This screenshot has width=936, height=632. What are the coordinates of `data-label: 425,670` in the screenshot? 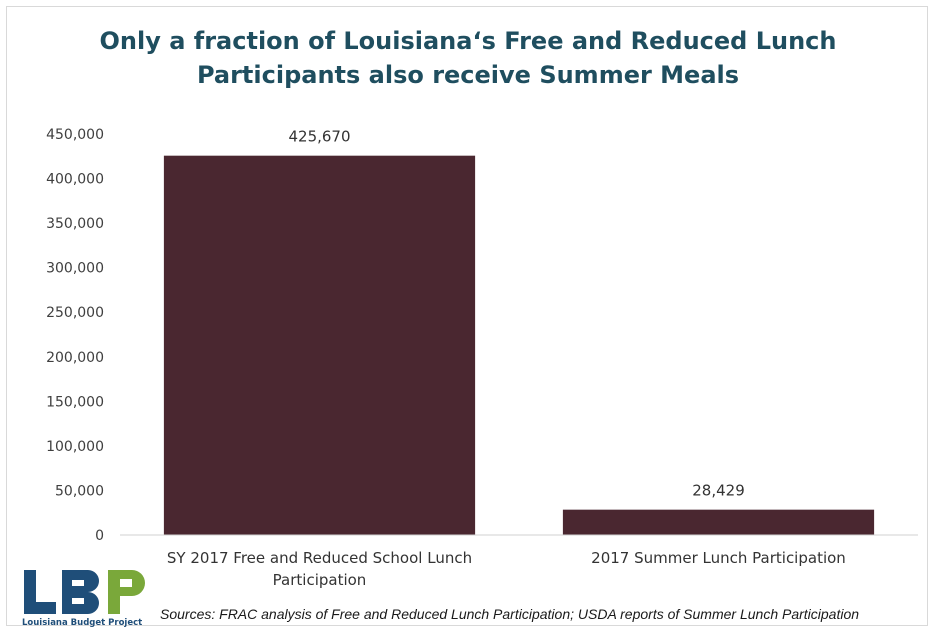 It's located at (319, 137).